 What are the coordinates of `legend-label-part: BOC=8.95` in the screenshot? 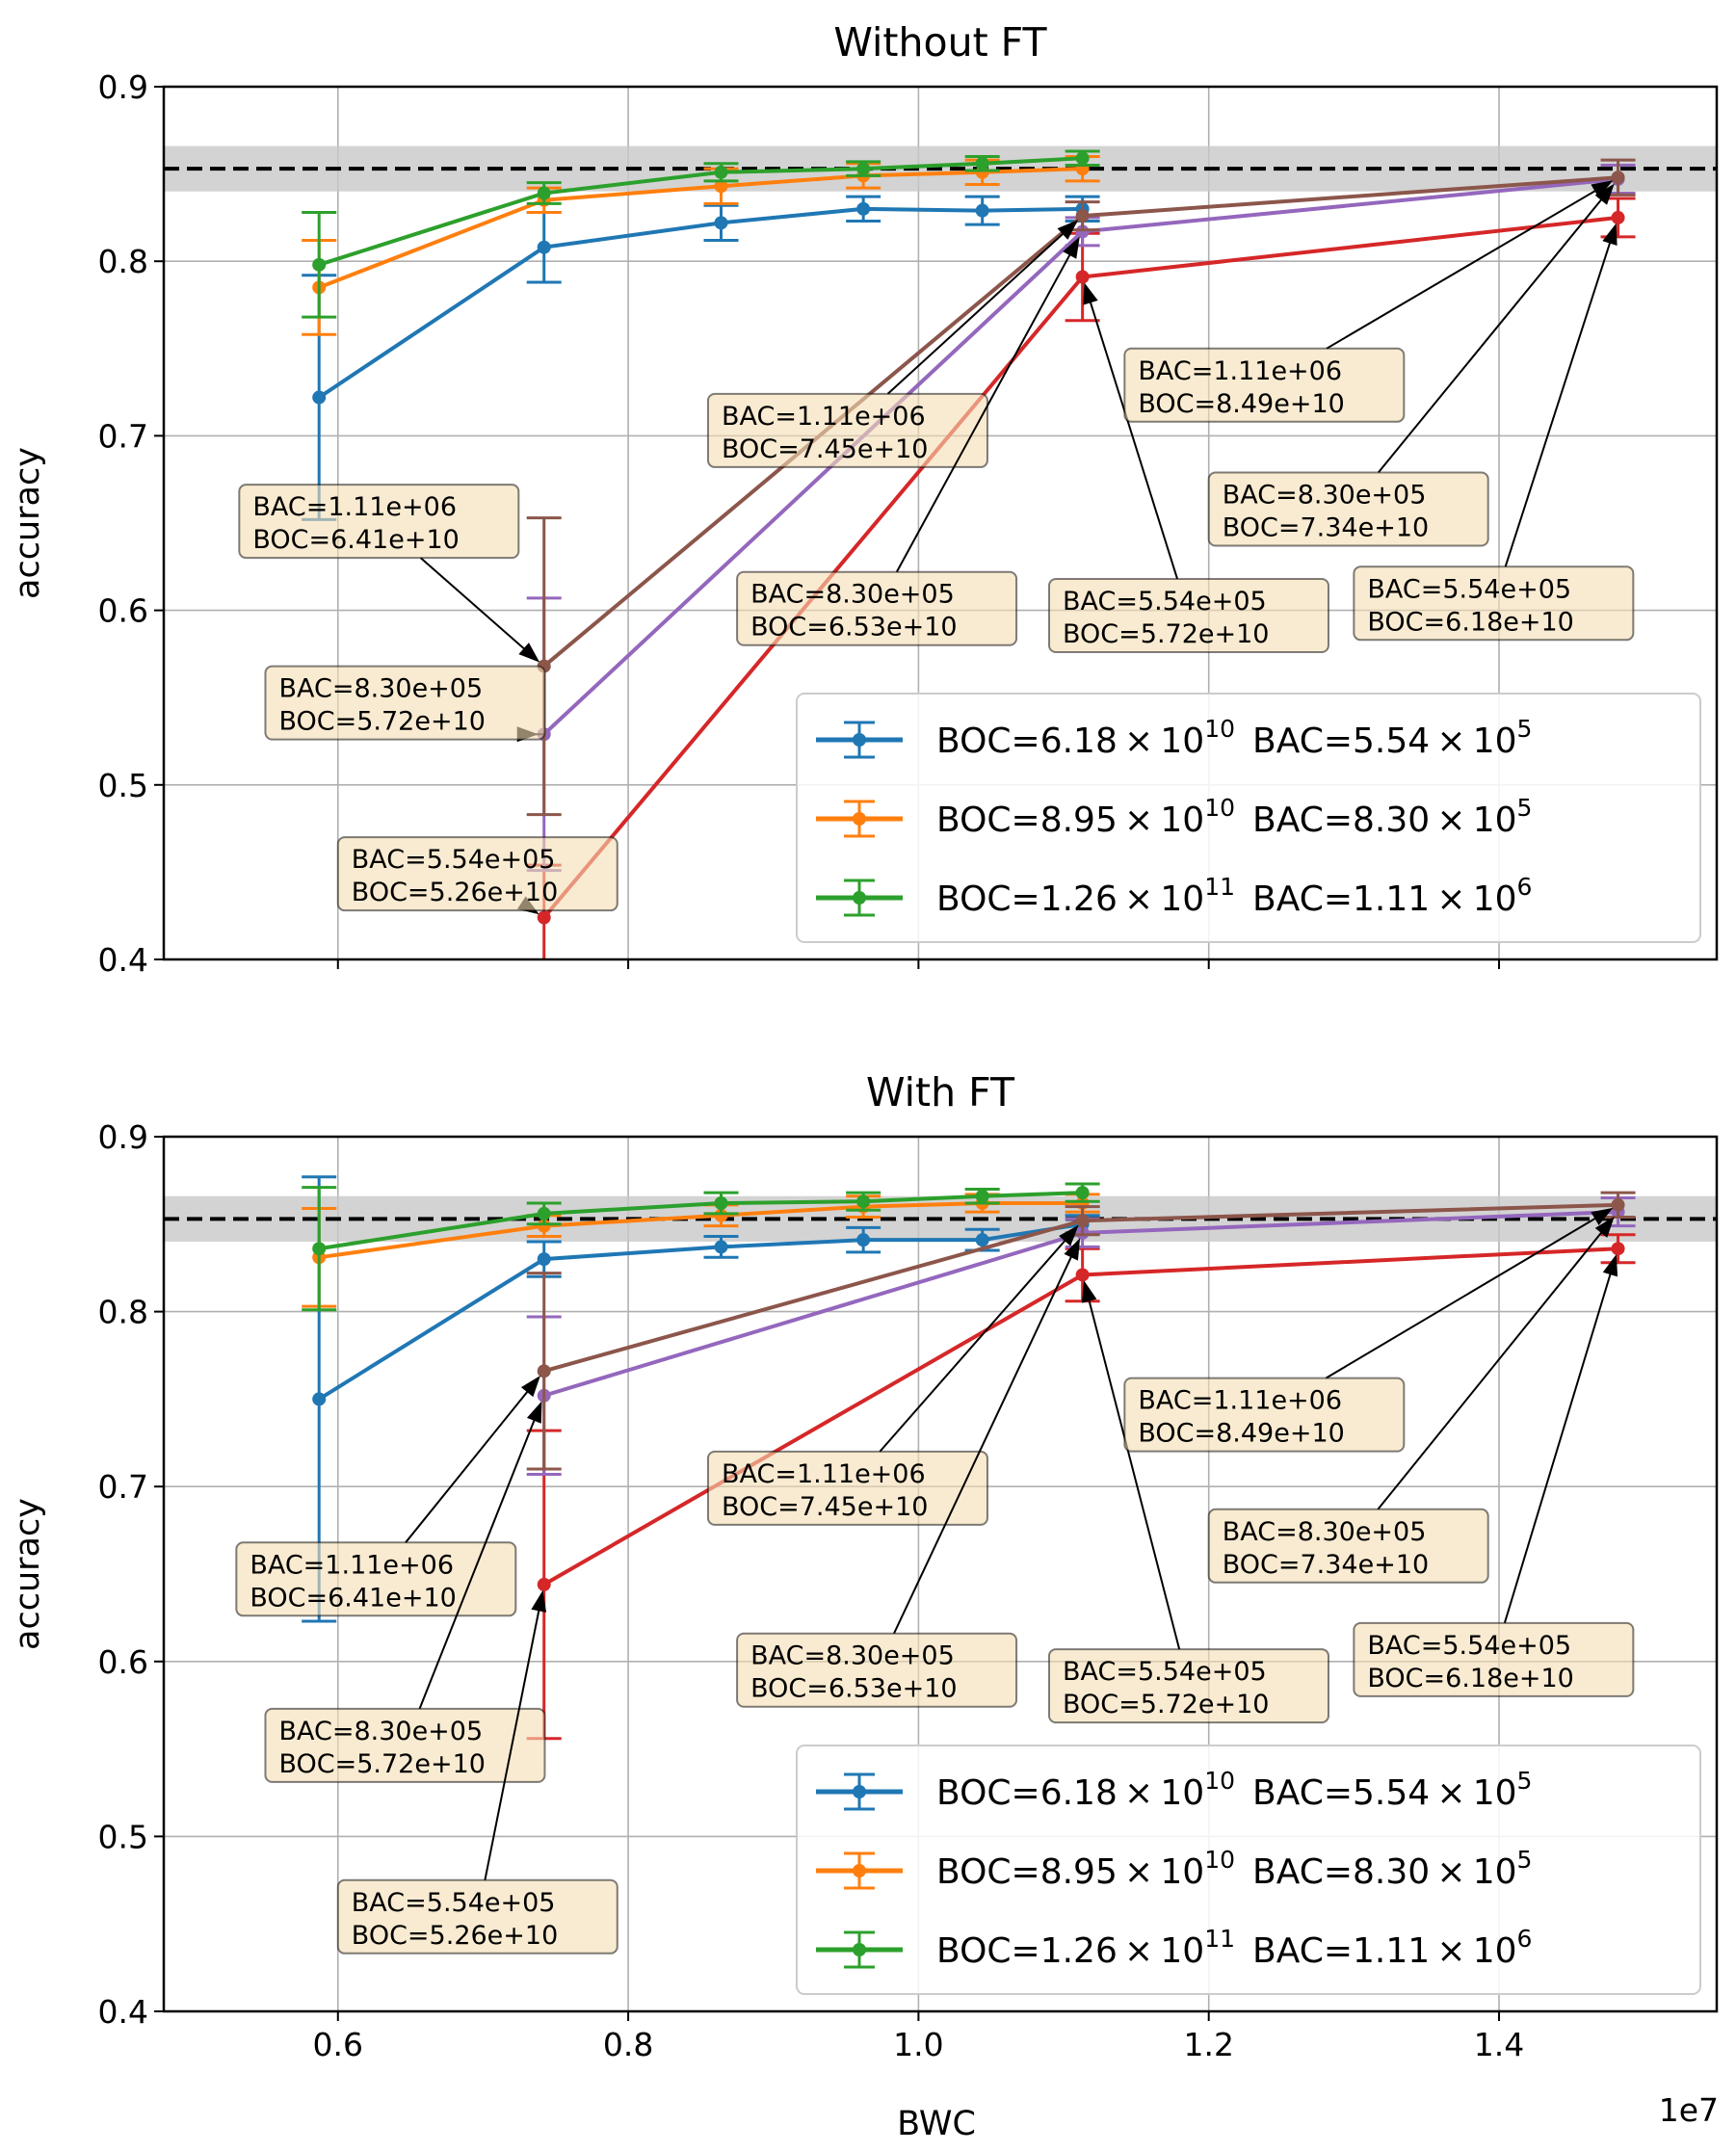 It's located at (1027, 1872).